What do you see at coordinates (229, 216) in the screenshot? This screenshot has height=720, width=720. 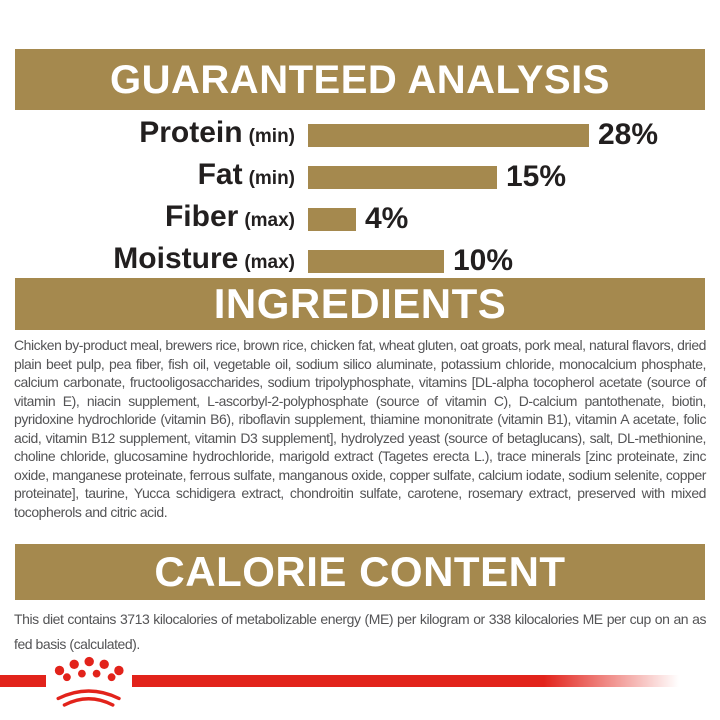 I see `analysis-label: Fiber (max)` at bounding box center [229, 216].